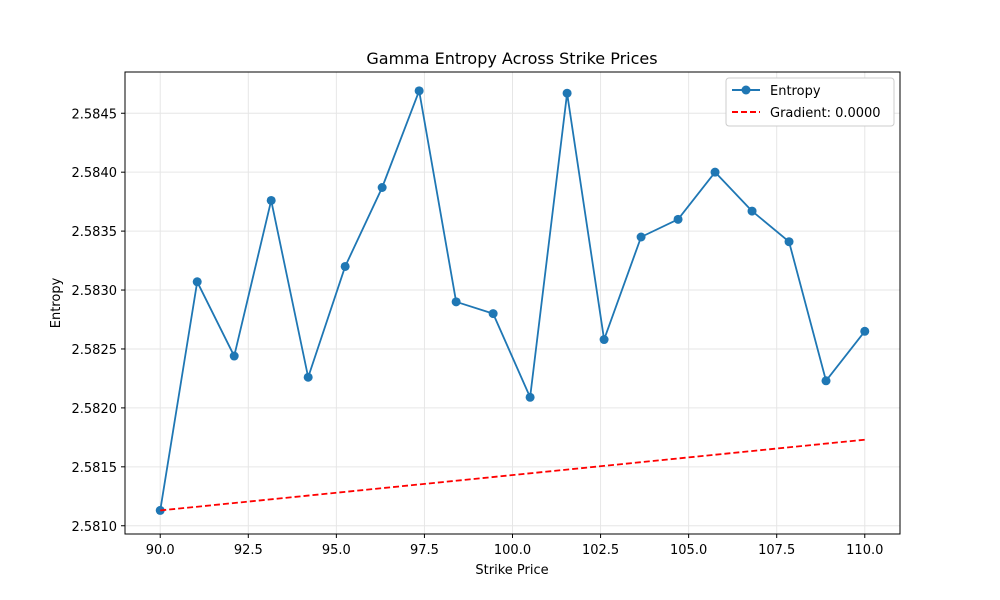 The width and height of the screenshot is (1000, 600). What do you see at coordinates (512, 550) in the screenshot?
I see `x-tick-label: 100.0` at bounding box center [512, 550].